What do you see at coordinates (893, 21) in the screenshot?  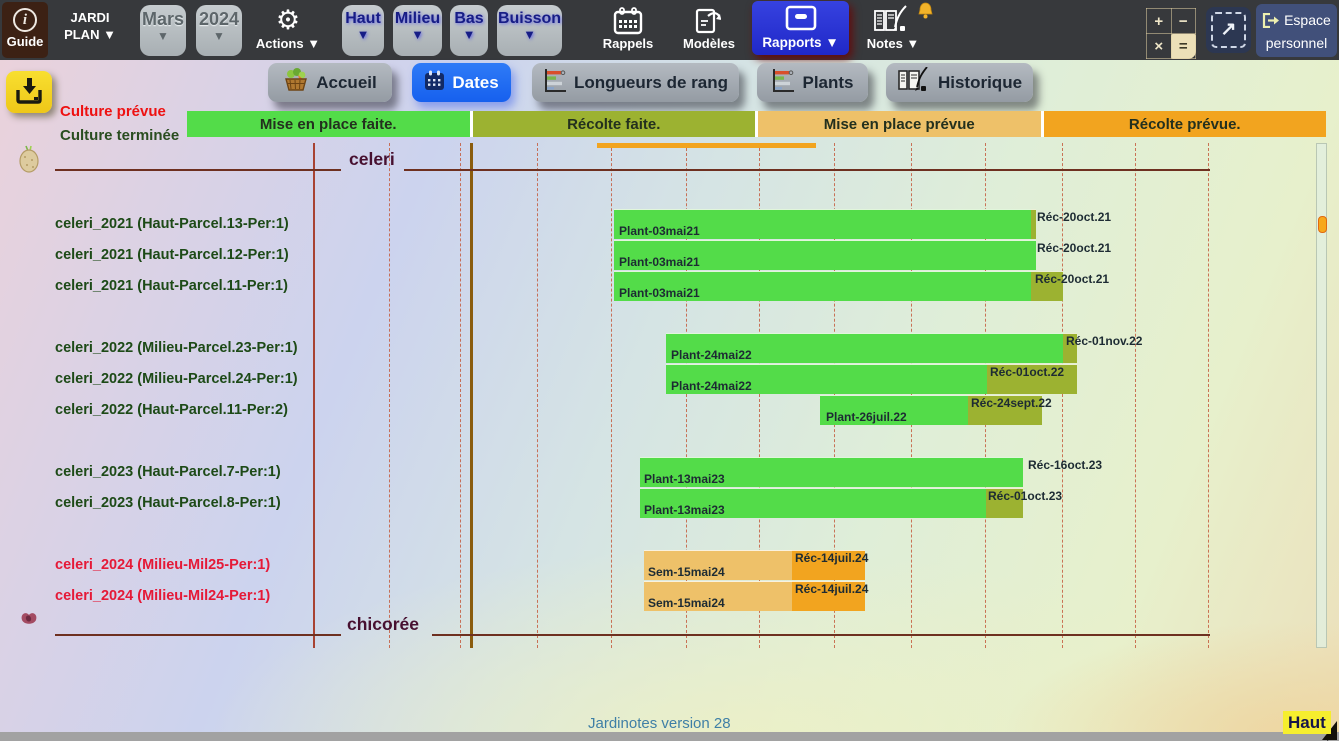 I see `notes-book-quill-icon` at bounding box center [893, 21].